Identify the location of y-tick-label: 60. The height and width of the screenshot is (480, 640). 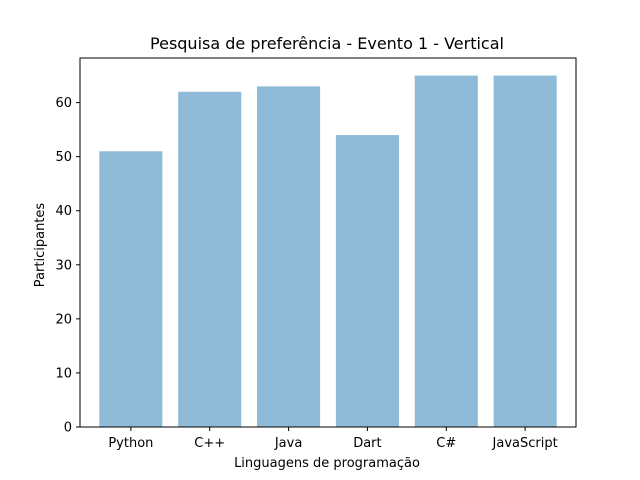
(63, 103).